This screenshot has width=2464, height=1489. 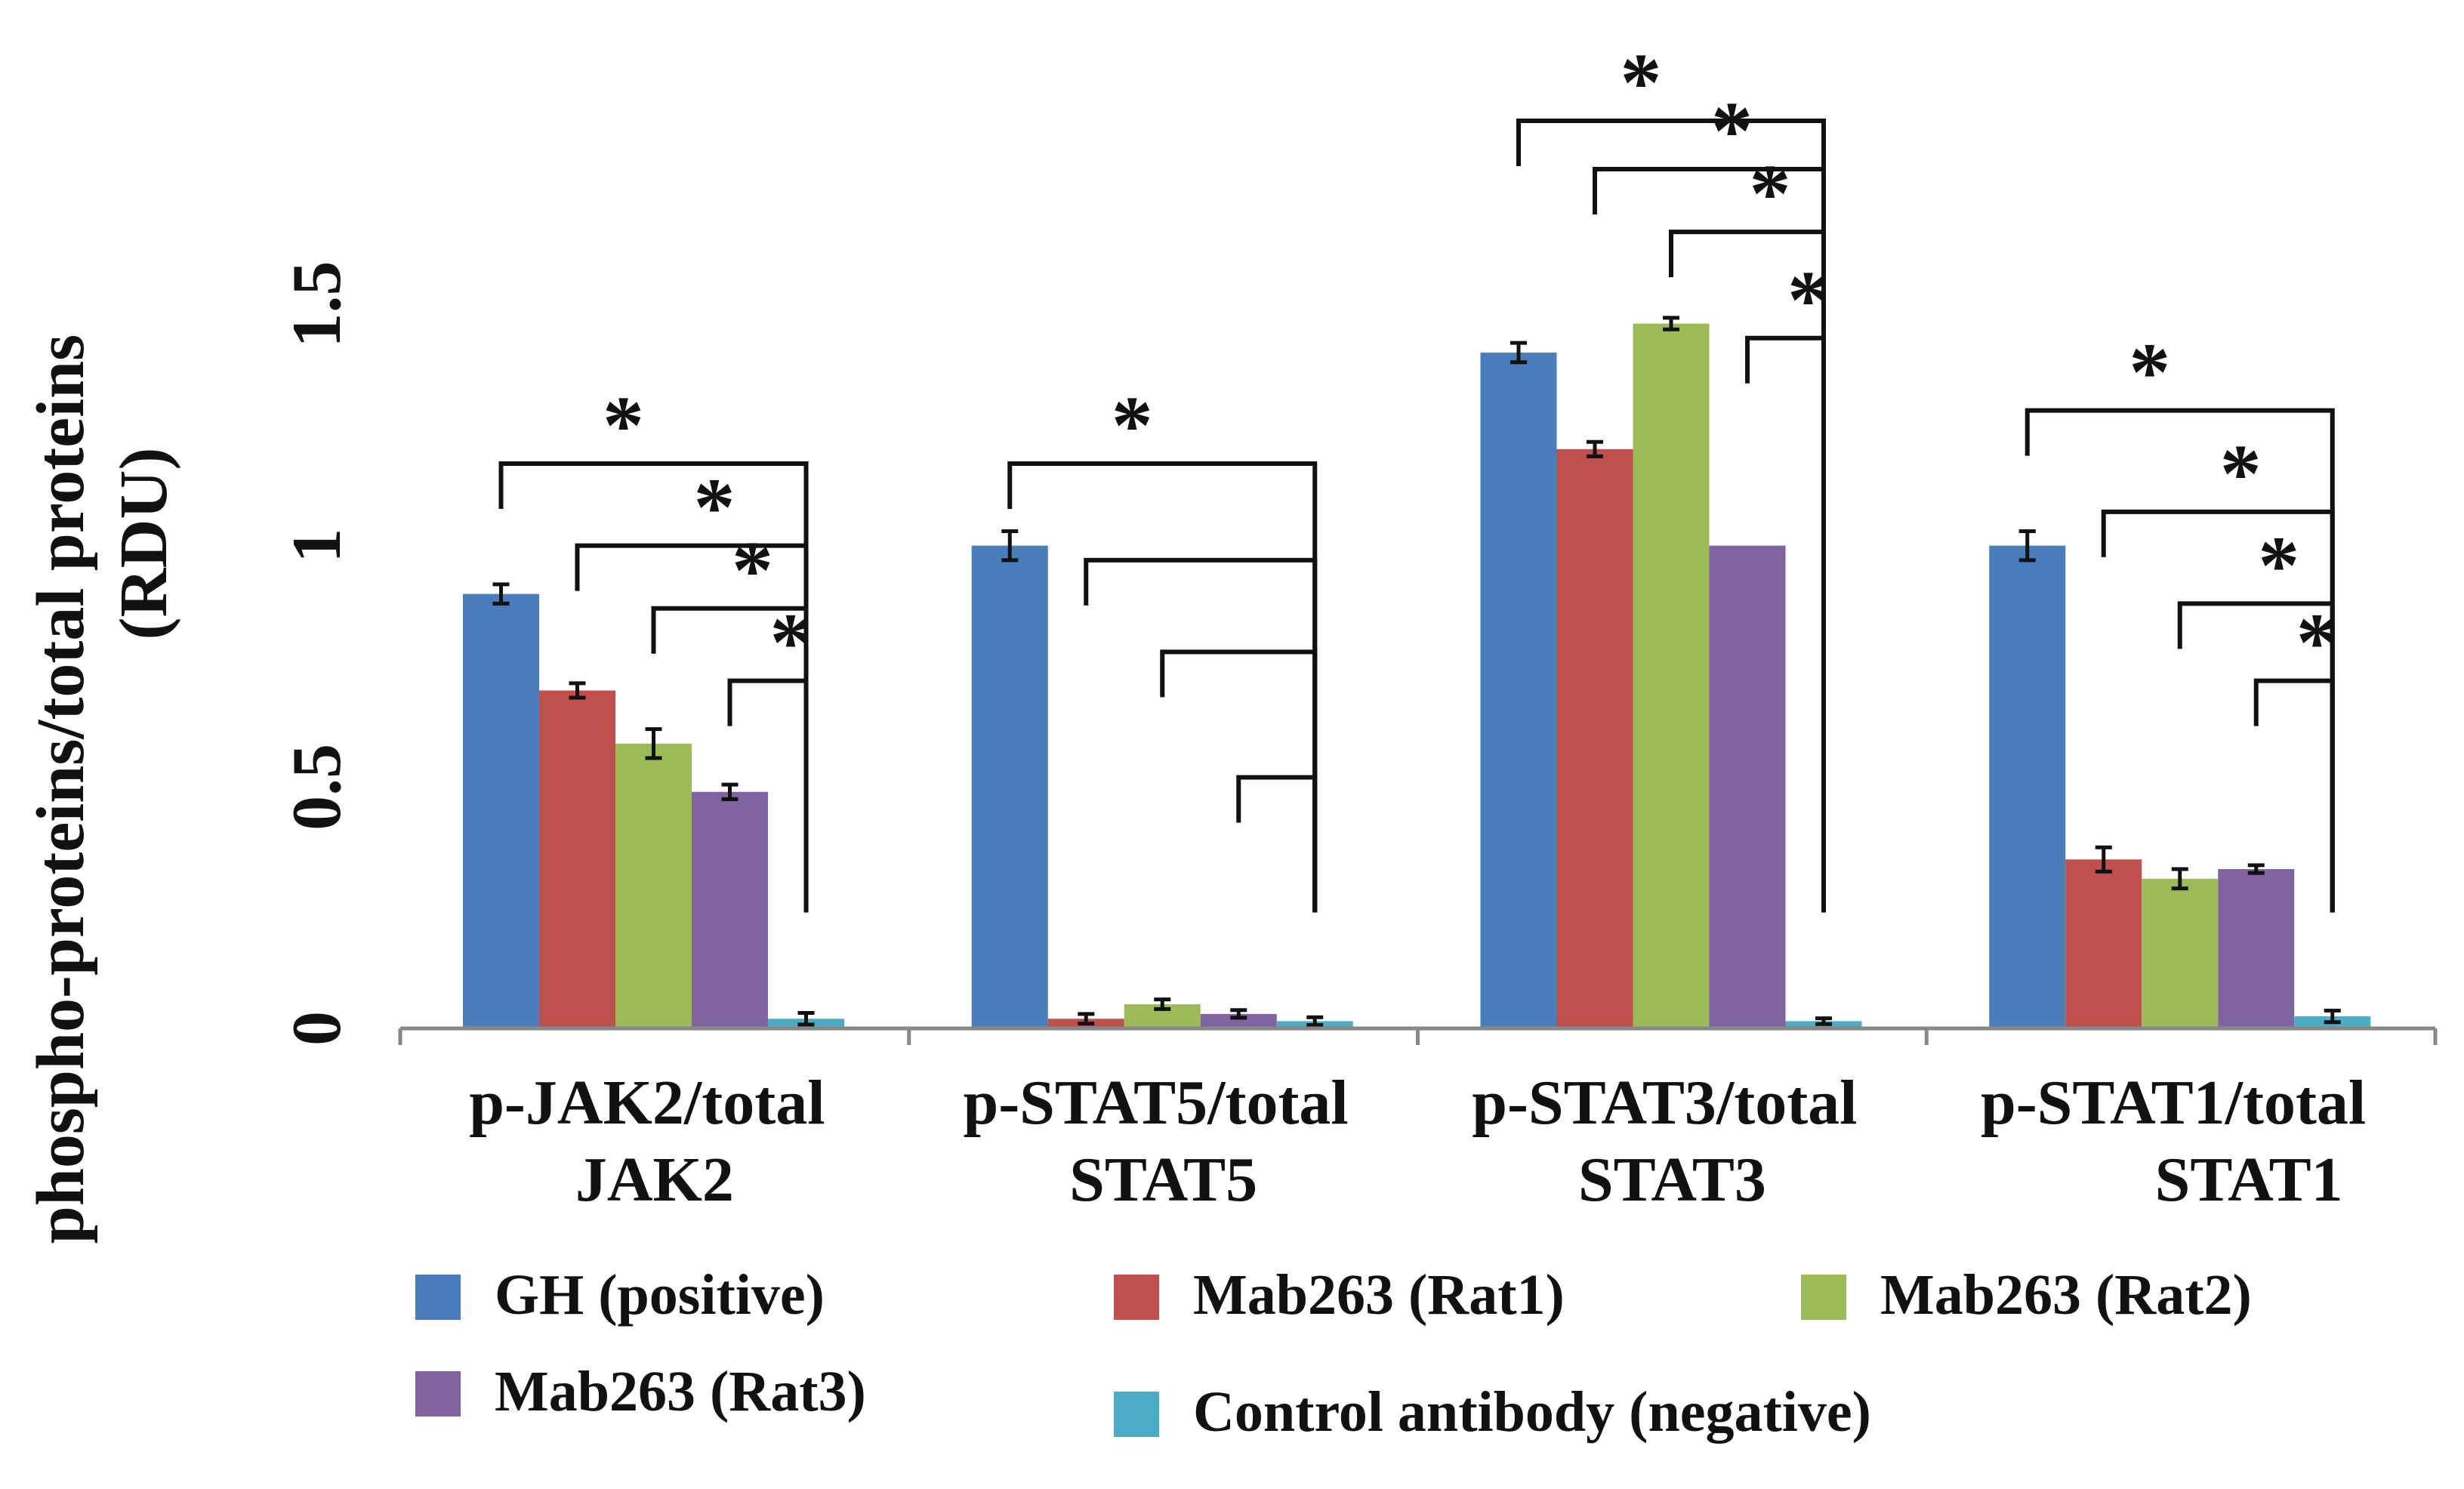 I want to click on legend-item-2: Mab263 (Rat1), so click(x=1339, y=1295).